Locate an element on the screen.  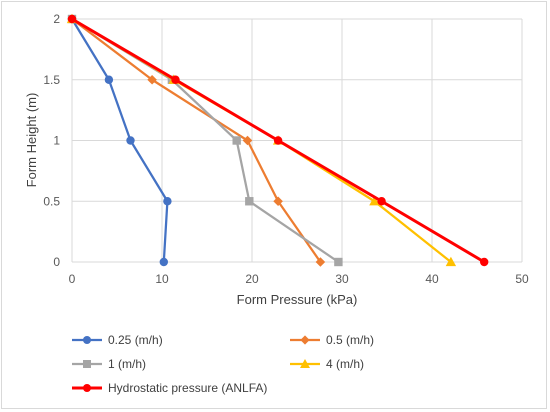
y-tick-label: 1.5 is located at coordinates (51, 80).